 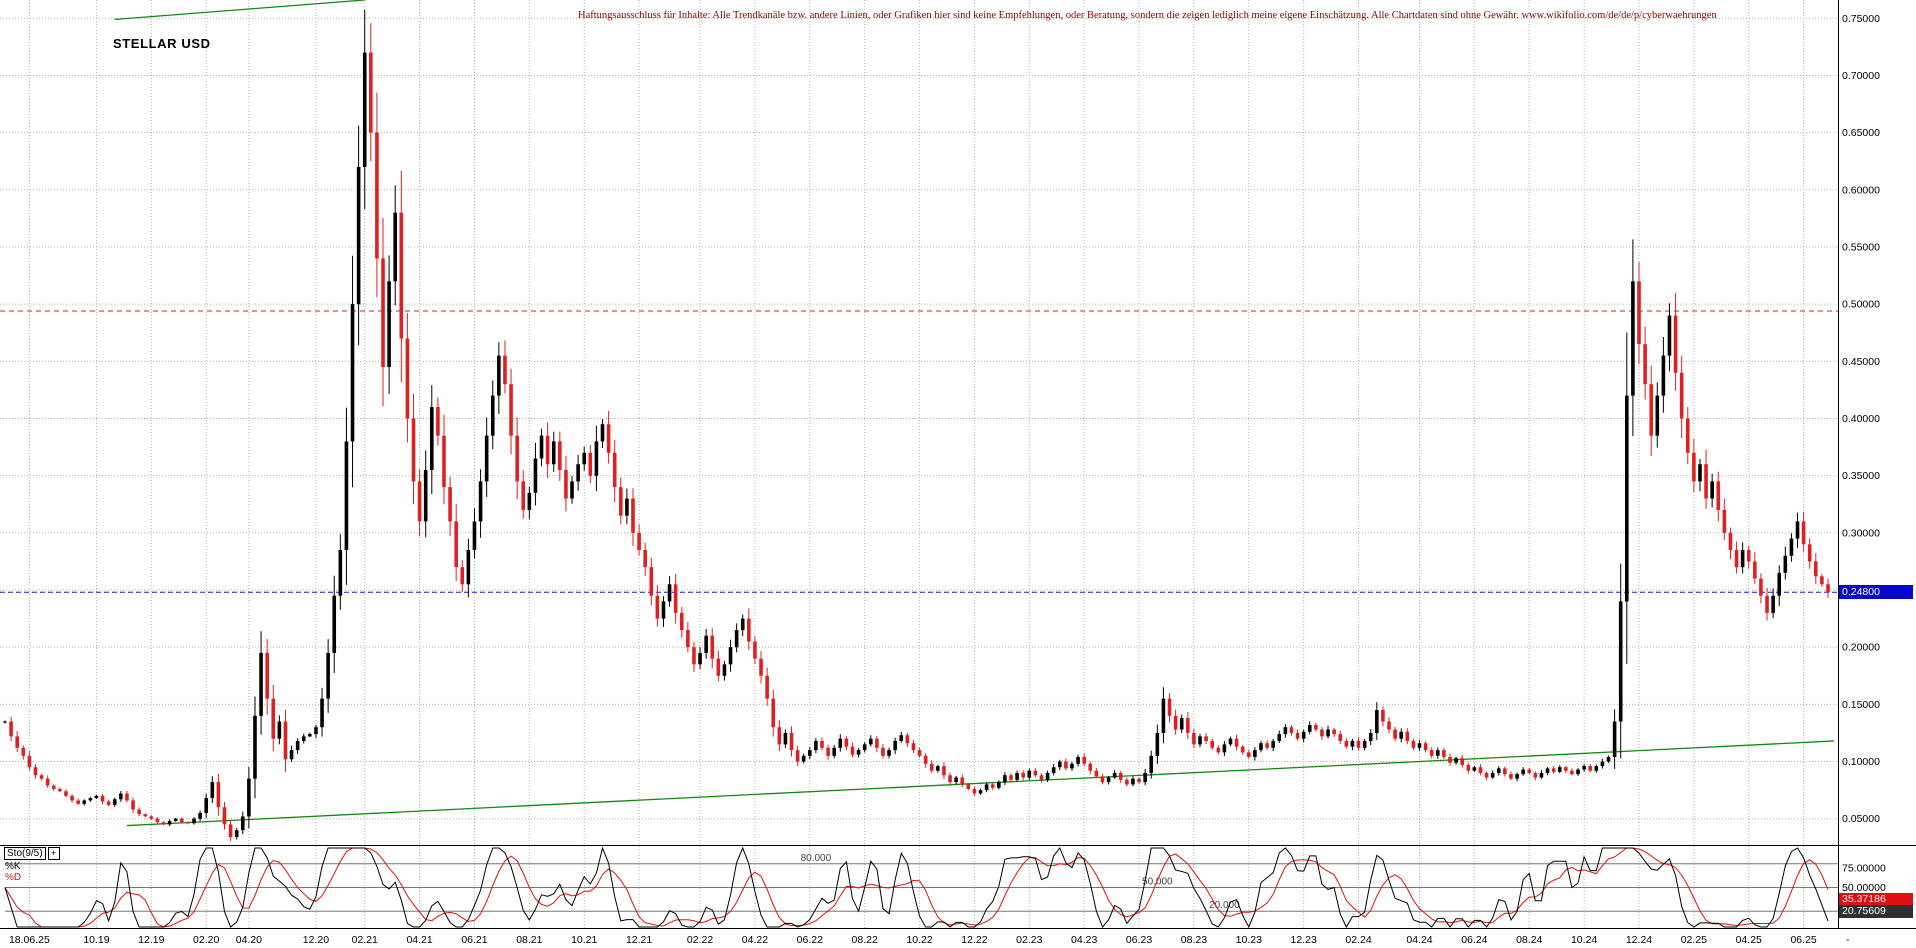 I want to click on x-axis-label: 12.23, so click(x=1304, y=940).